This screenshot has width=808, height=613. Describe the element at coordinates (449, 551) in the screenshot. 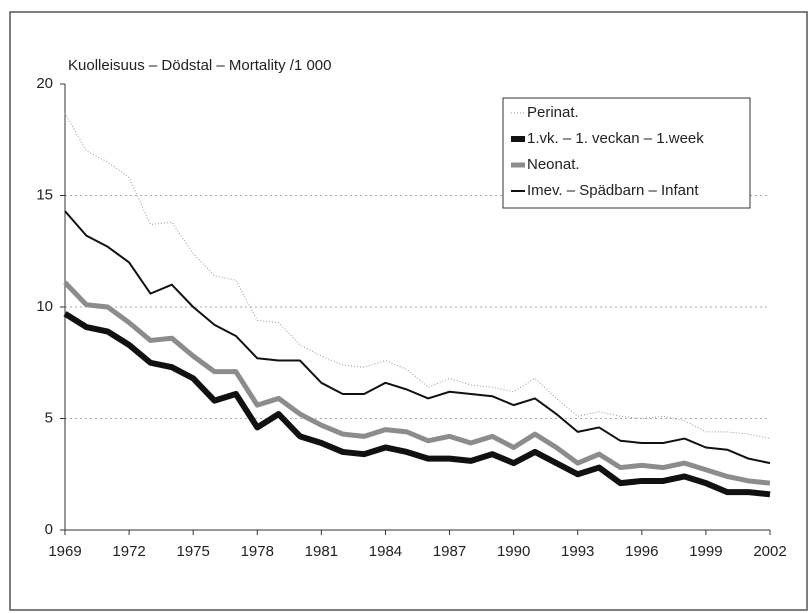

I see `x-tick-label: 1987` at that location.